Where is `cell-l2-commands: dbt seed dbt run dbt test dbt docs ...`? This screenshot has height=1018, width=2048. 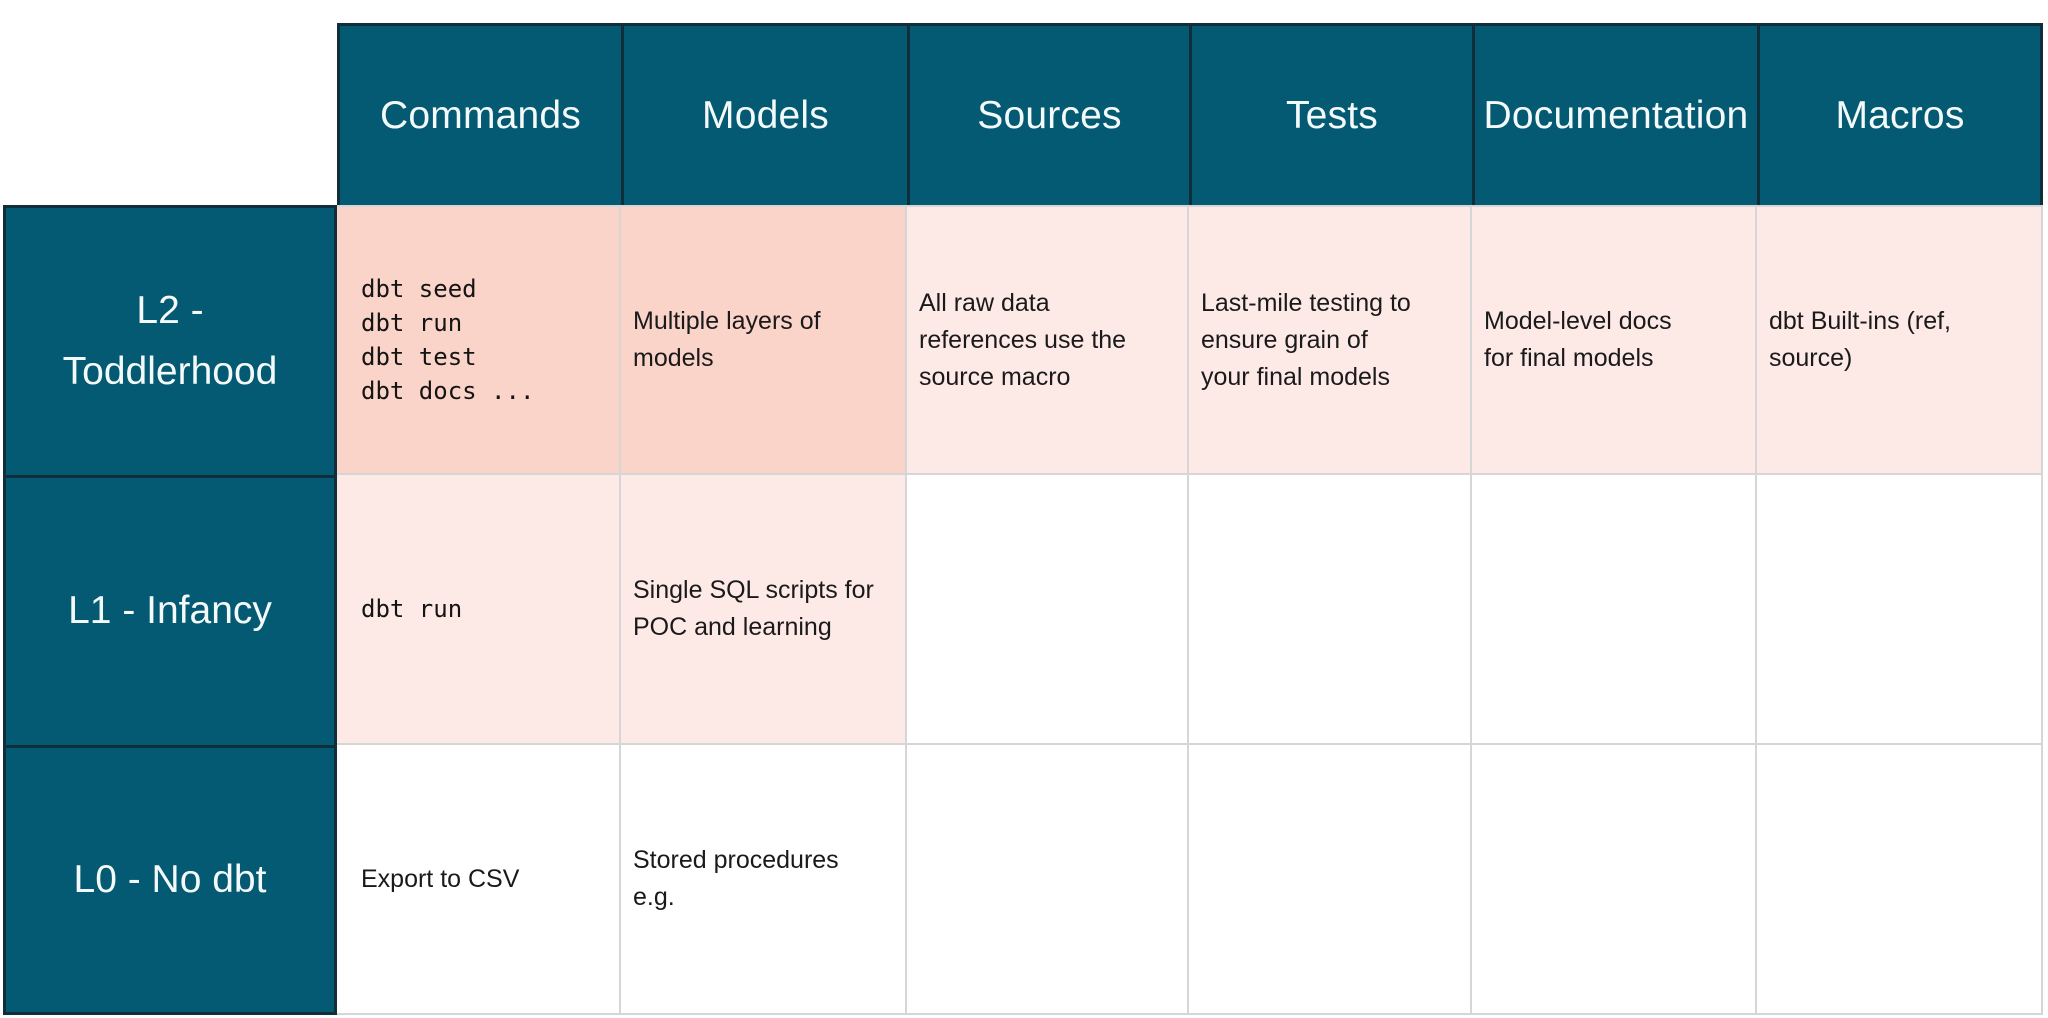
cell-l2-commands: dbt seed dbt run dbt test dbt docs ... is located at coordinates (479, 340).